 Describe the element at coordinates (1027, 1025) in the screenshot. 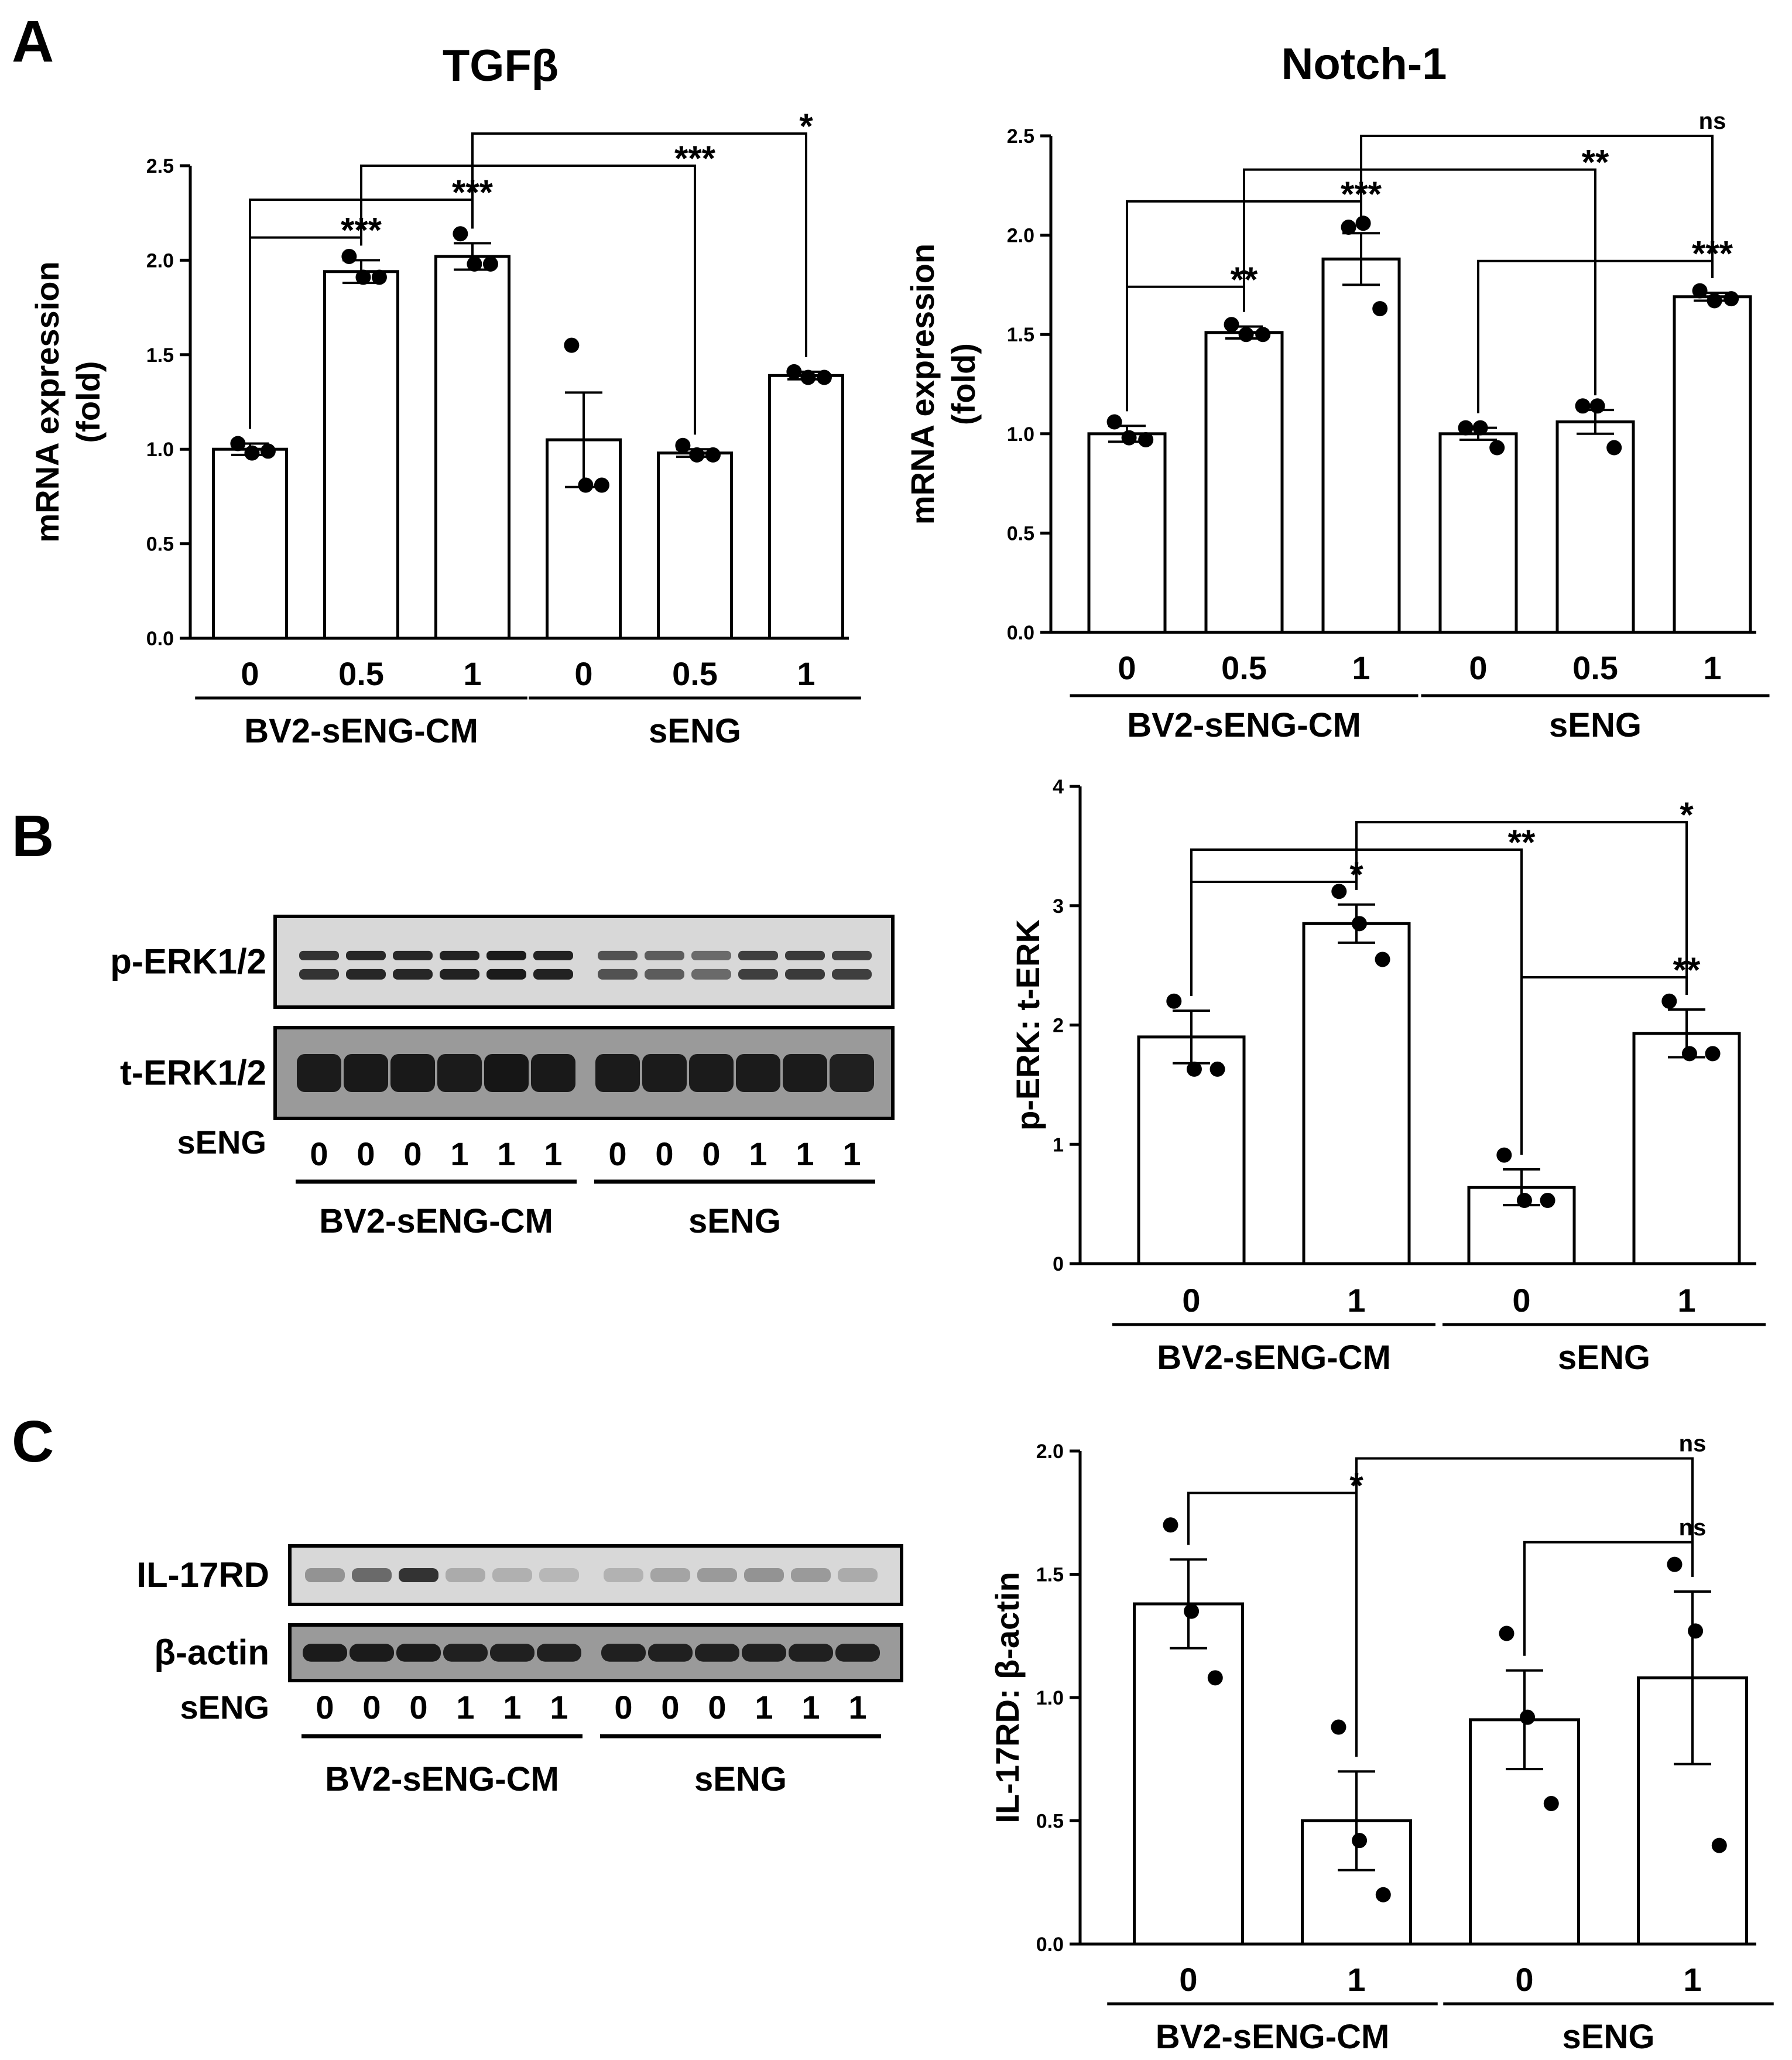

I see `y-axis-label: p-ERK: t-ERK` at that location.